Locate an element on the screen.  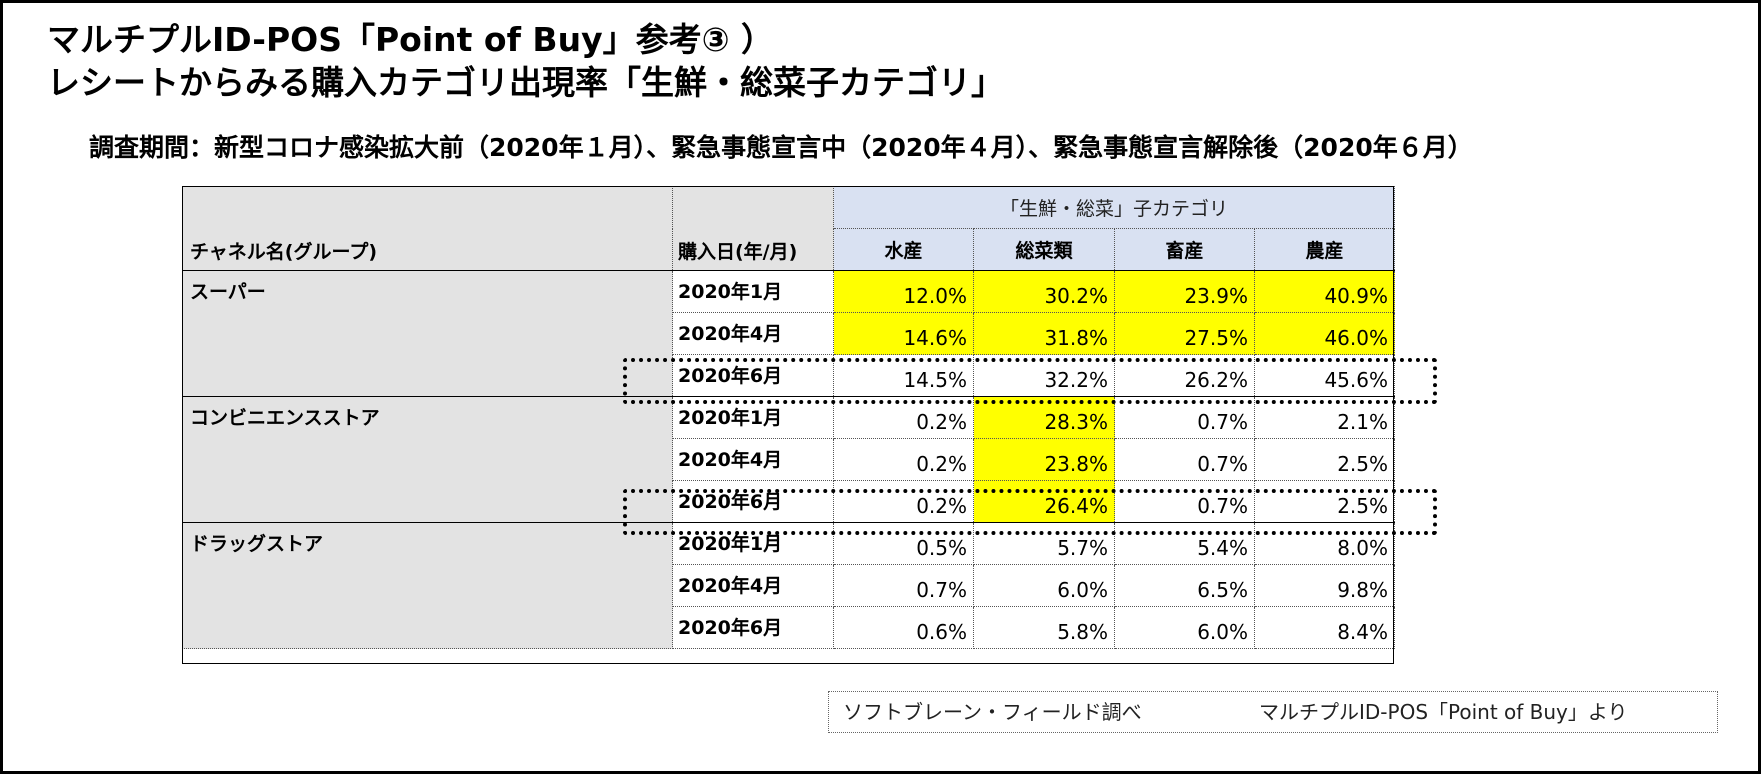
rate-cell-deli: 26.4% is located at coordinates (1044, 501).